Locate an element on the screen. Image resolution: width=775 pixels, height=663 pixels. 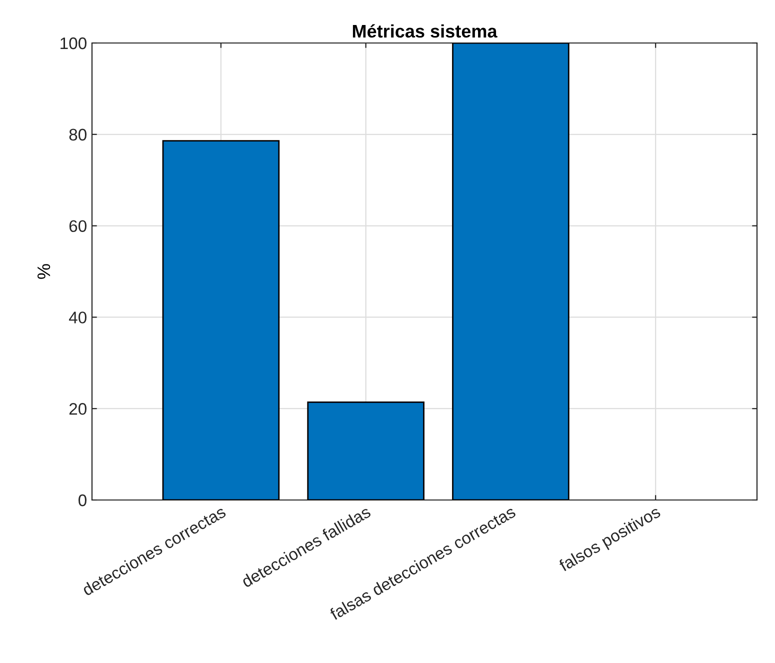
y-axis-title: % is located at coordinates (44, 271).